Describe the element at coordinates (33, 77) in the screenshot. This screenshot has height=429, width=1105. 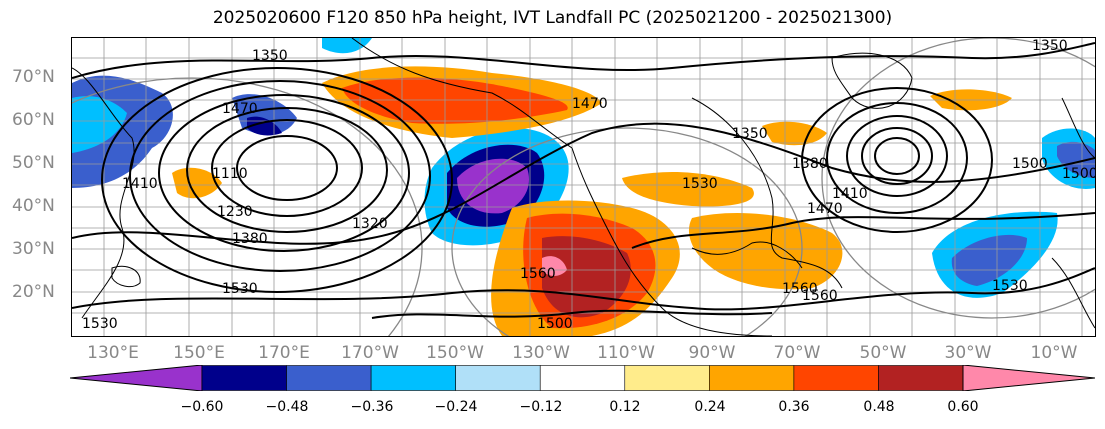
I see `lat-label-70n: 70°N` at that location.